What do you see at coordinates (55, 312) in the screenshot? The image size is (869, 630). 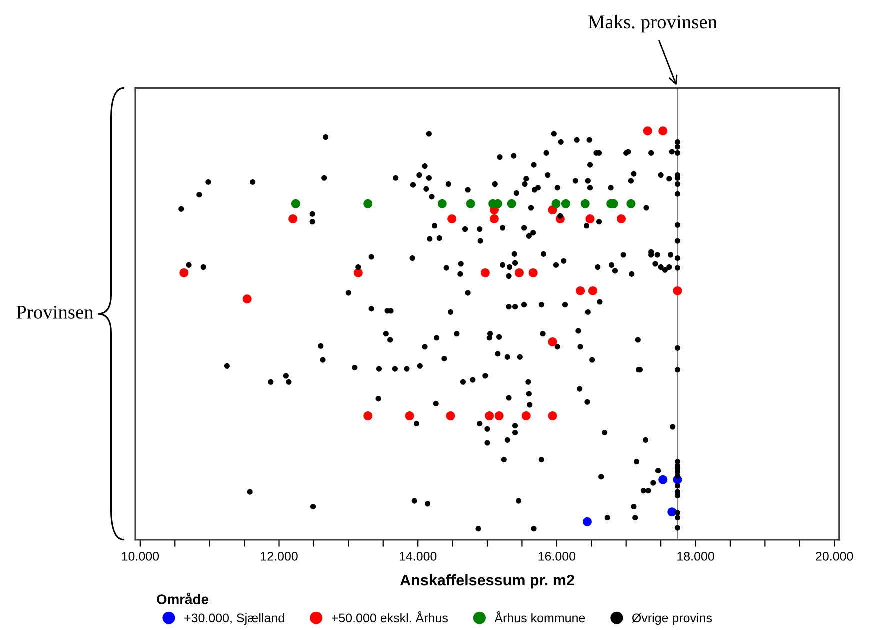 I see `y-axis-title: Provinsen` at bounding box center [55, 312].